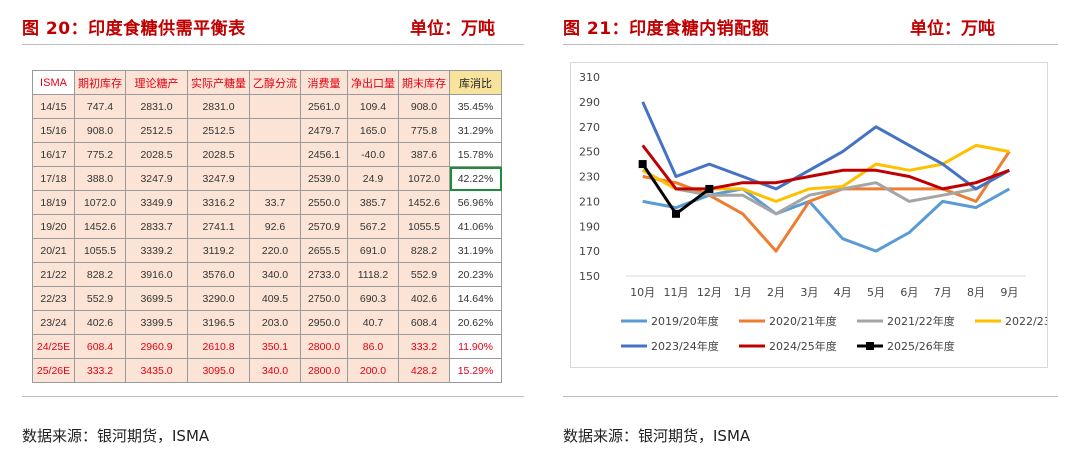  Describe the element at coordinates (324, 178) in the screenshot. I see `table-cell: 2539.0` at that location.